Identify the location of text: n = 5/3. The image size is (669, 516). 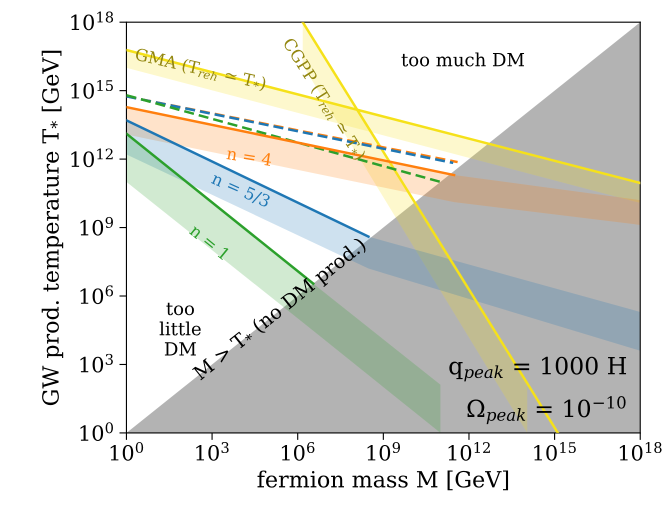
(241, 190).